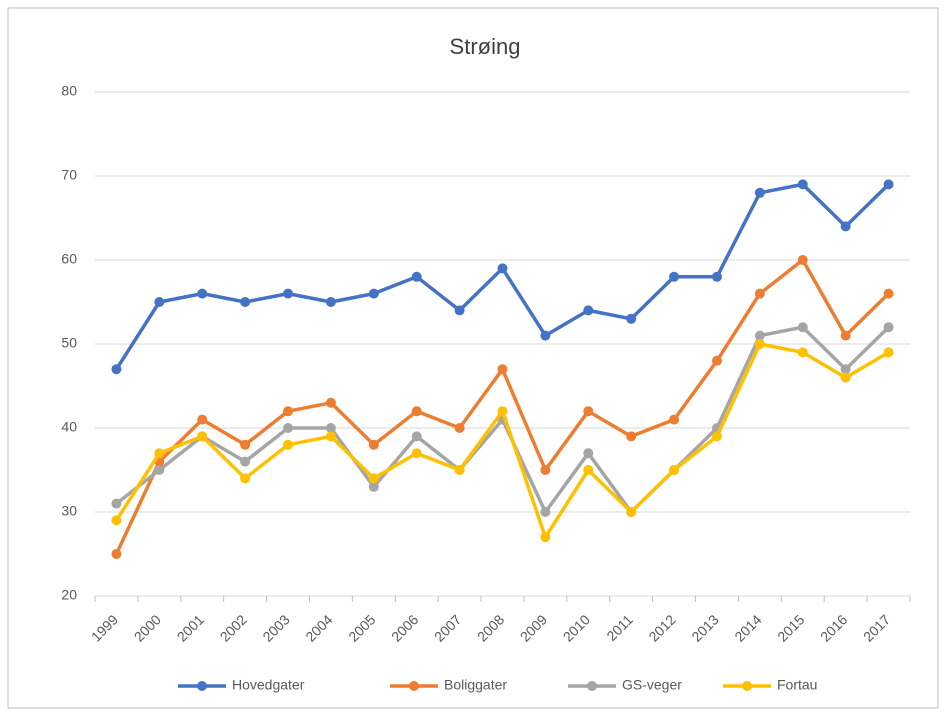 The width and height of the screenshot is (946, 712). What do you see at coordinates (69, 259) in the screenshot?
I see `y-tick-label: 60` at bounding box center [69, 259].